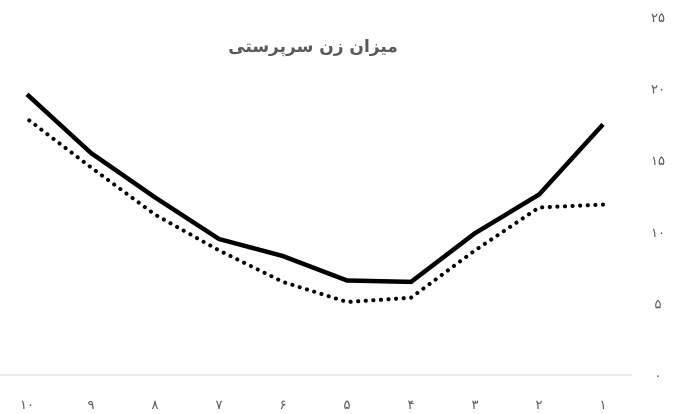 The image size is (677, 414). What do you see at coordinates (91, 405) in the screenshot?
I see `x-tick-label: ۹` at bounding box center [91, 405].